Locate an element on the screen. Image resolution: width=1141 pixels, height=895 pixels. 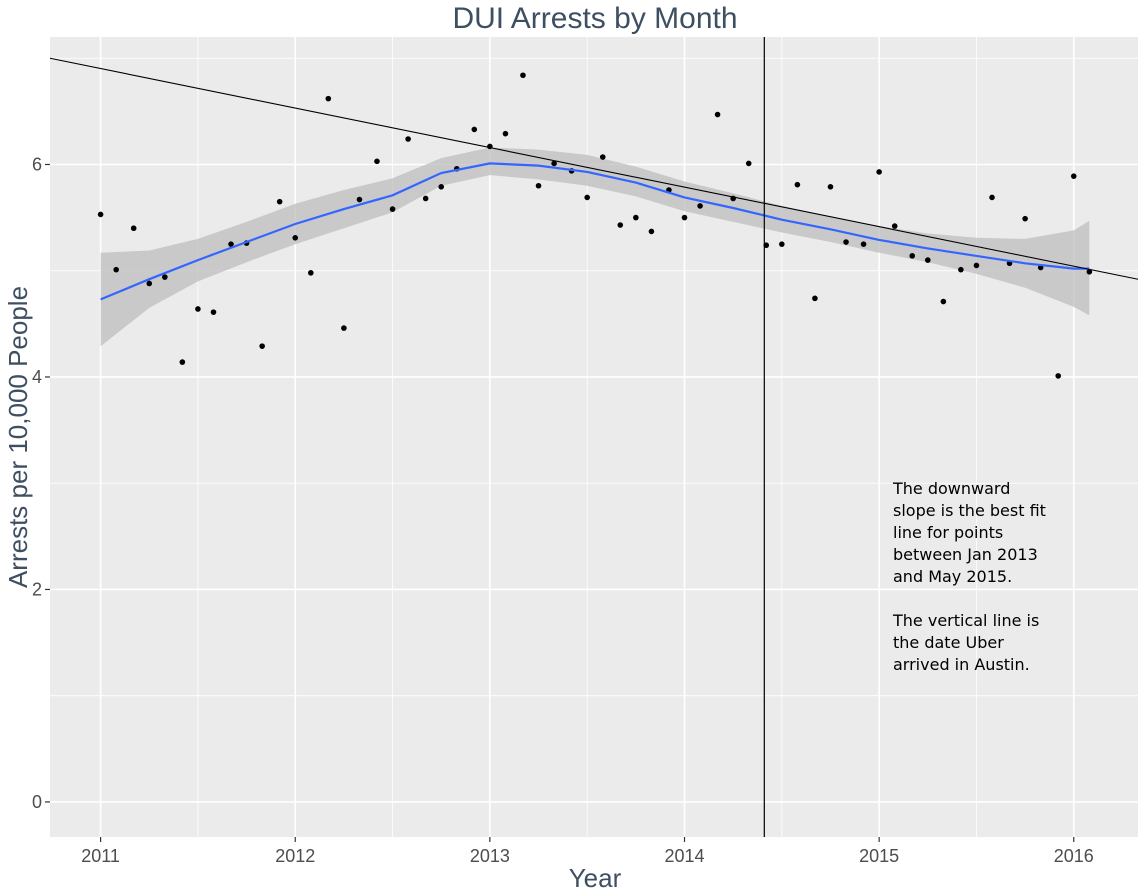
annotation-line: The vertical line is is located at coordinates (965, 620).